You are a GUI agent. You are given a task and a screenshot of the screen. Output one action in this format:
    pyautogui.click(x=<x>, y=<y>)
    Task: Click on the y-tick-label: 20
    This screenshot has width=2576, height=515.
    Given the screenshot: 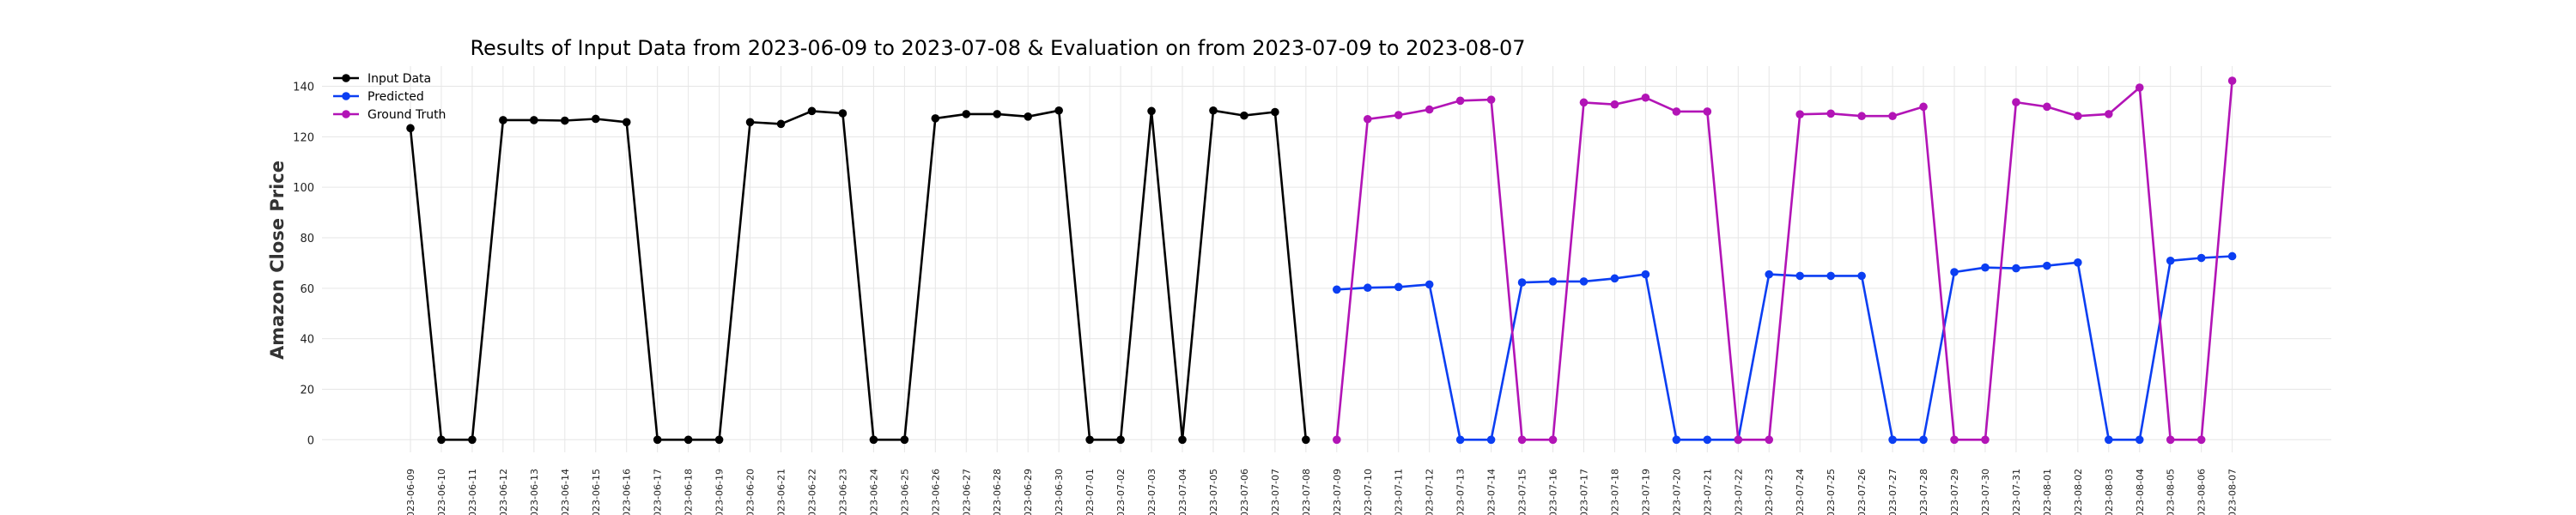 What is the action you would take?
    pyautogui.click(x=307, y=390)
    